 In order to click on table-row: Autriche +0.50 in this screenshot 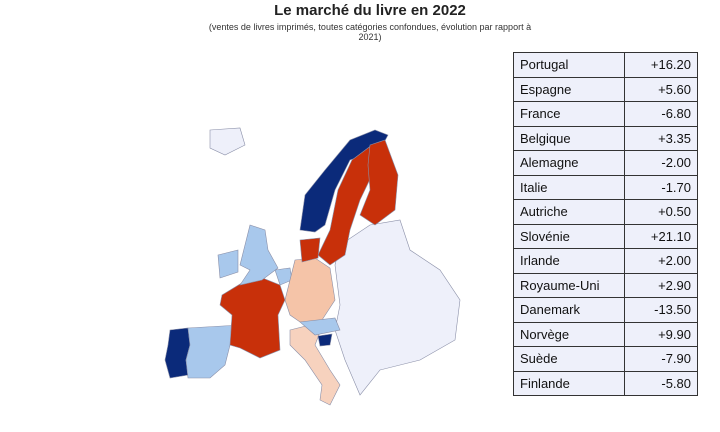, I will do `click(605, 212)`.